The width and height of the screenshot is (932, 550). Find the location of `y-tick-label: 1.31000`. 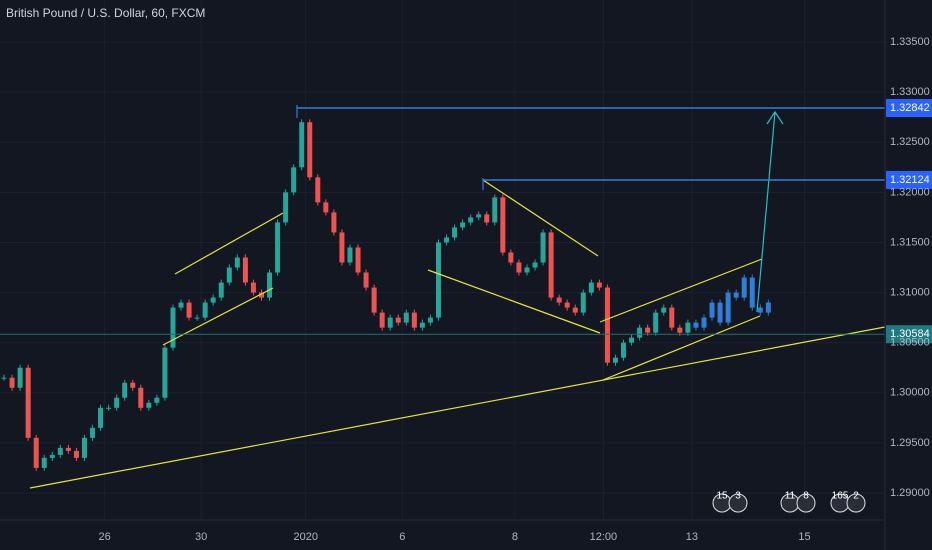

y-tick-label: 1.31000 is located at coordinates (910, 292).